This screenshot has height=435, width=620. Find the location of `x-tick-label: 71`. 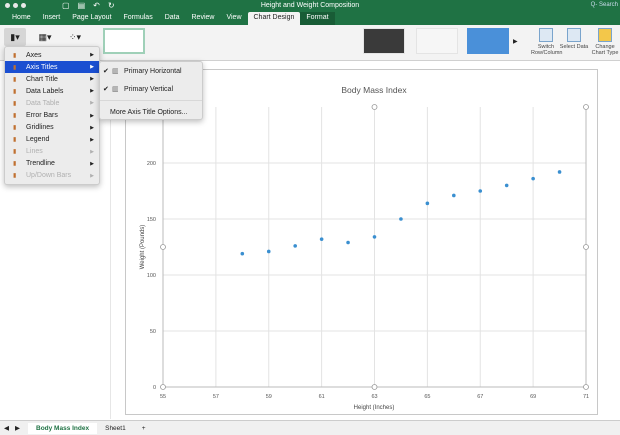

x-tick-label: 71 is located at coordinates (586, 397).